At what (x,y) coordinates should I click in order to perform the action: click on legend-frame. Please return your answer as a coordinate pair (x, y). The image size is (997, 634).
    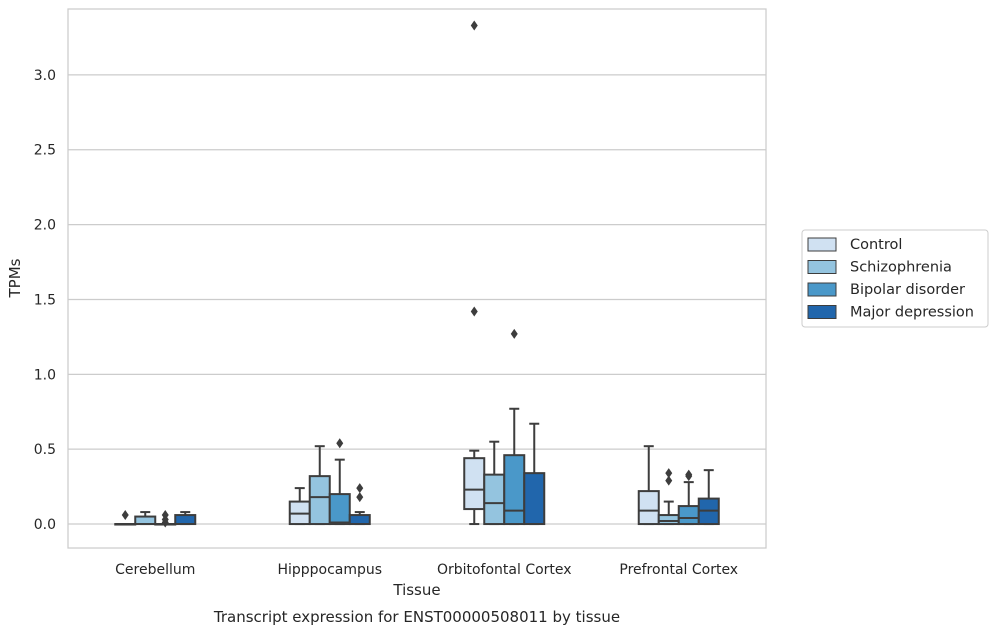
    Looking at the image, I should click on (895, 278).